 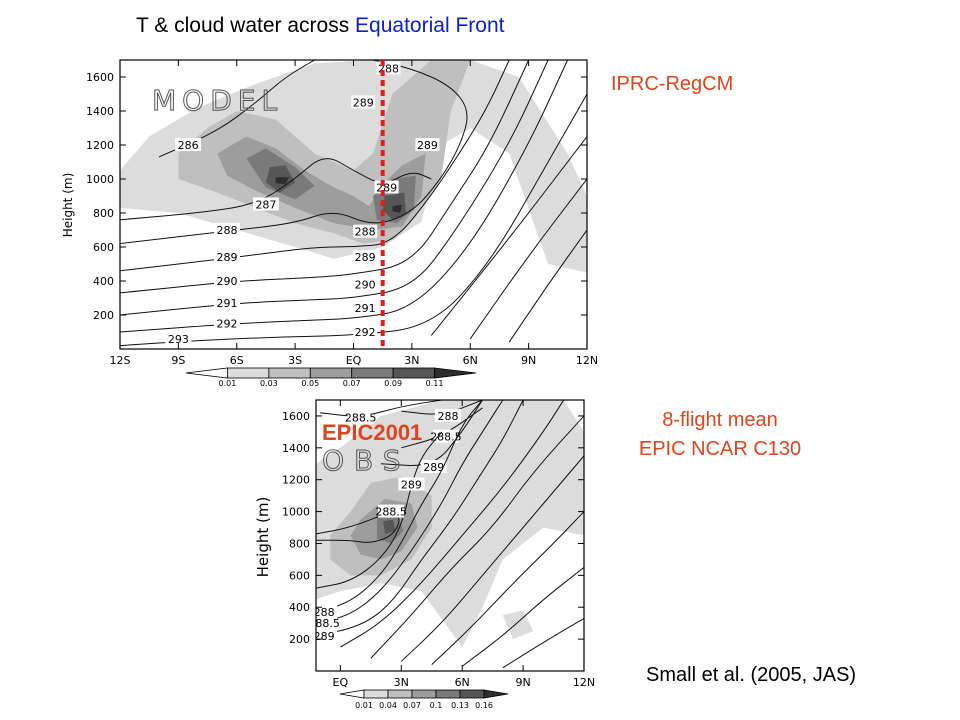 I want to click on model-label: IPRC-RegCM, so click(x=672, y=84).